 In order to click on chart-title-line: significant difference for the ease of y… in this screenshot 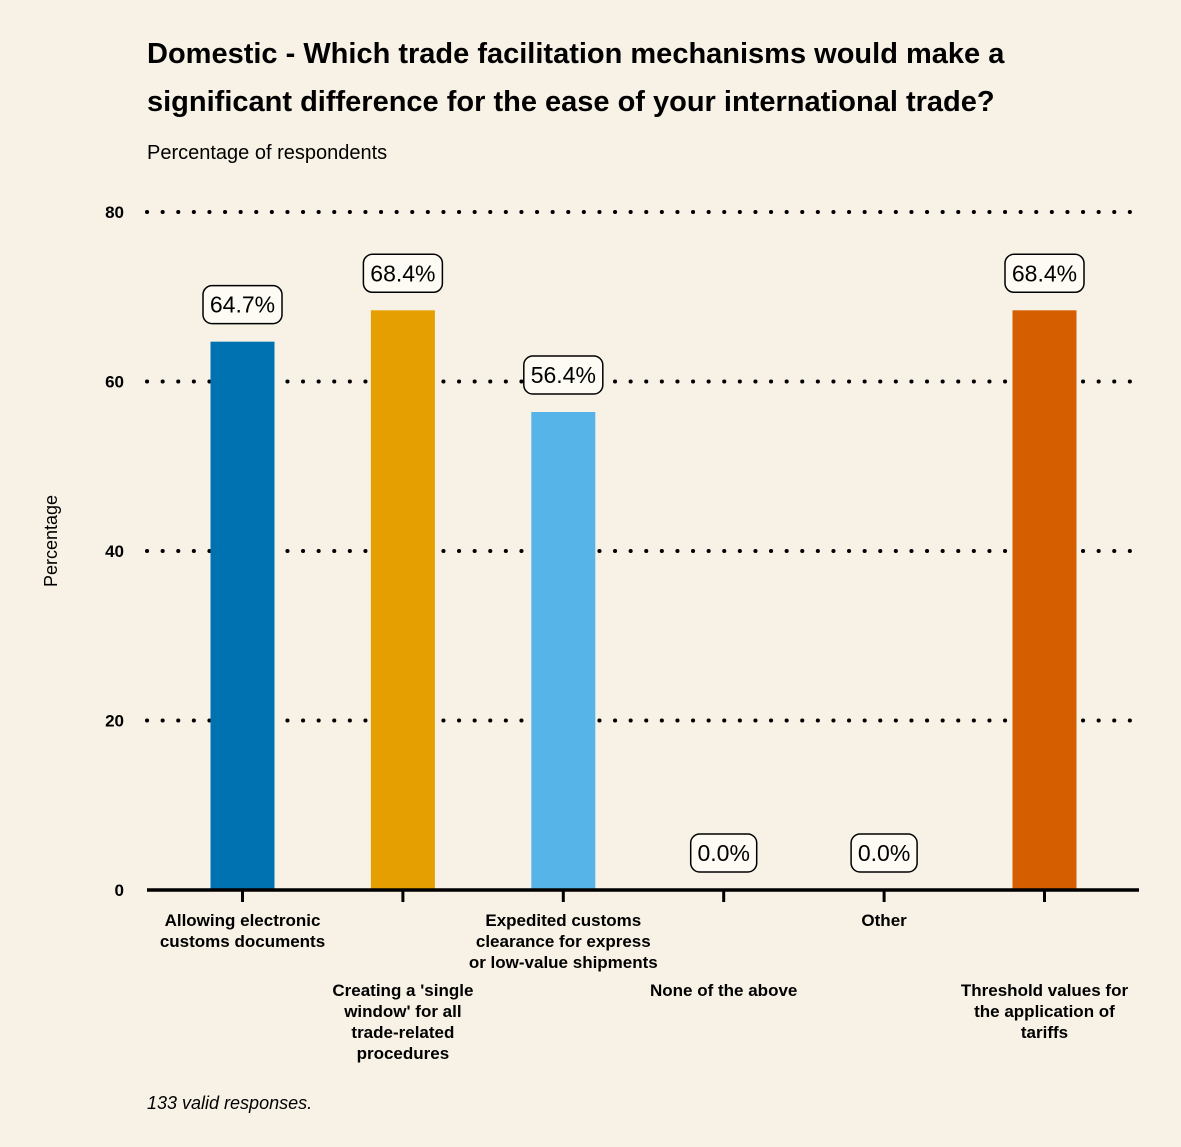, I will do `click(571, 102)`.